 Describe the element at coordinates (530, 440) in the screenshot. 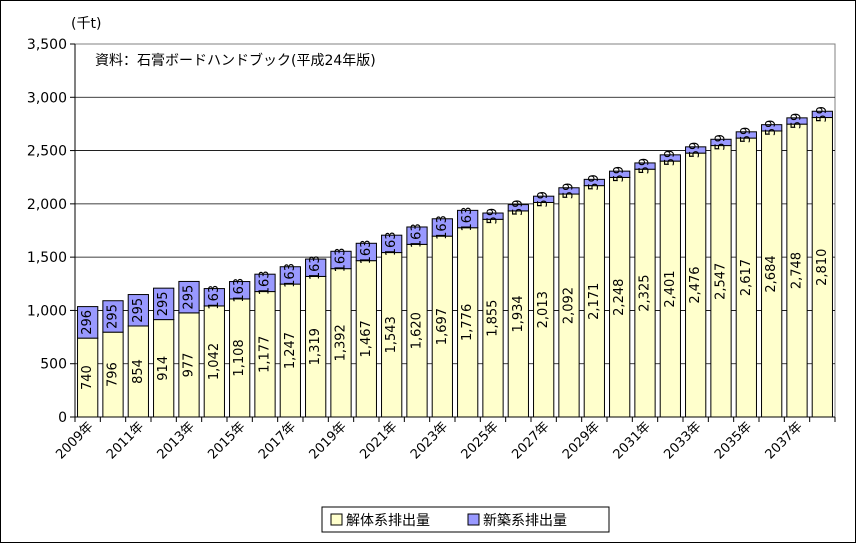

I see `x-tick-label: 2027年` at that location.